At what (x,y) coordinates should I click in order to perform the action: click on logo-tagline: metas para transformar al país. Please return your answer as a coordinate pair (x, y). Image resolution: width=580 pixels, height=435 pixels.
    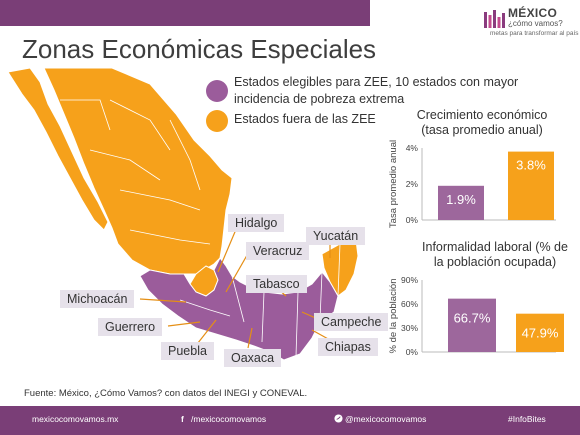
    Looking at the image, I should click on (534, 33).